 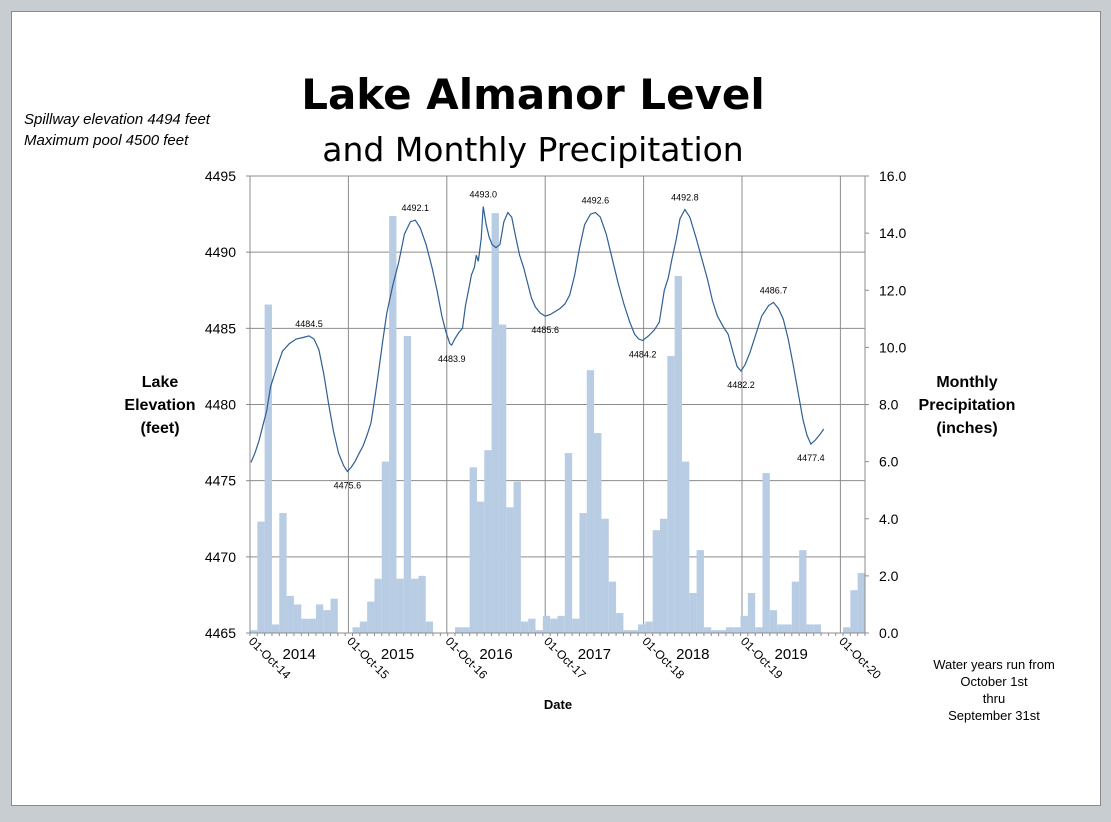 I want to click on y-right-tick-label: 16.0, so click(x=892, y=176).